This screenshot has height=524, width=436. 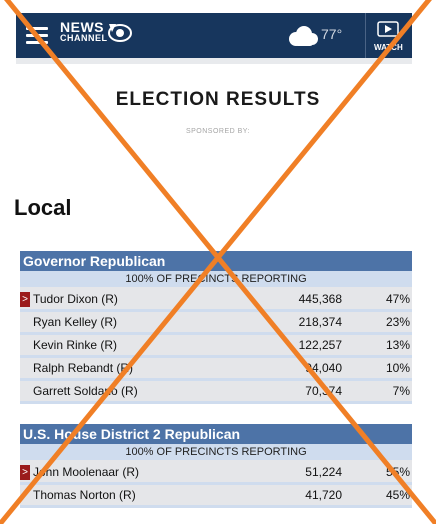 What do you see at coordinates (214, 61) in the screenshot?
I see `header-divider` at bounding box center [214, 61].